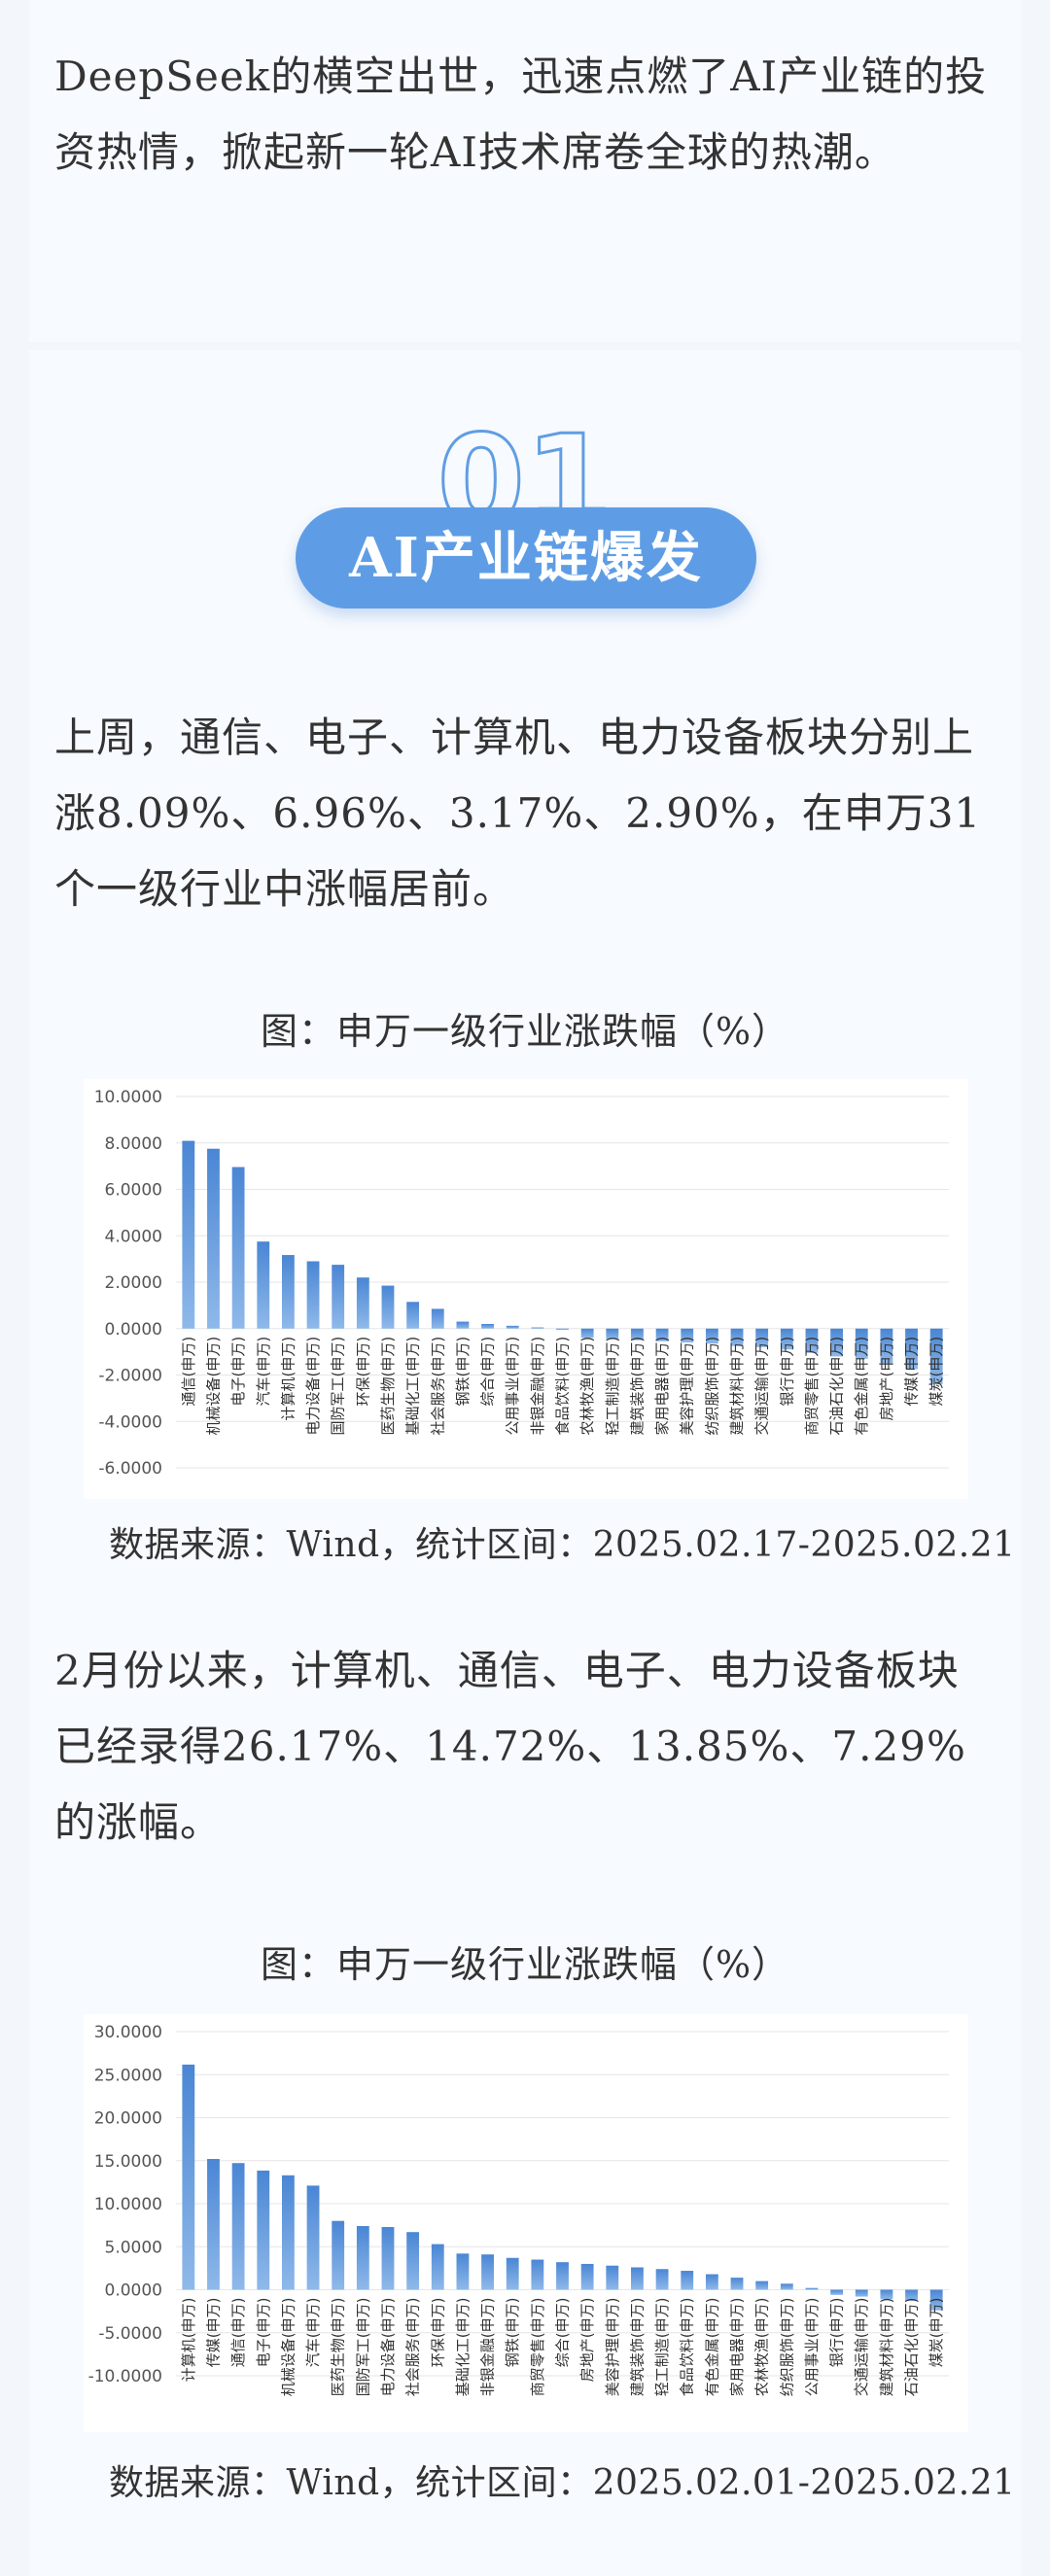 This screenshot has width=1050, height=2576. What do you see at coordinates (133, 1144) in the screenshot?
I see `y-tick-label: 8.0000` at bounding box center [133, 1144].